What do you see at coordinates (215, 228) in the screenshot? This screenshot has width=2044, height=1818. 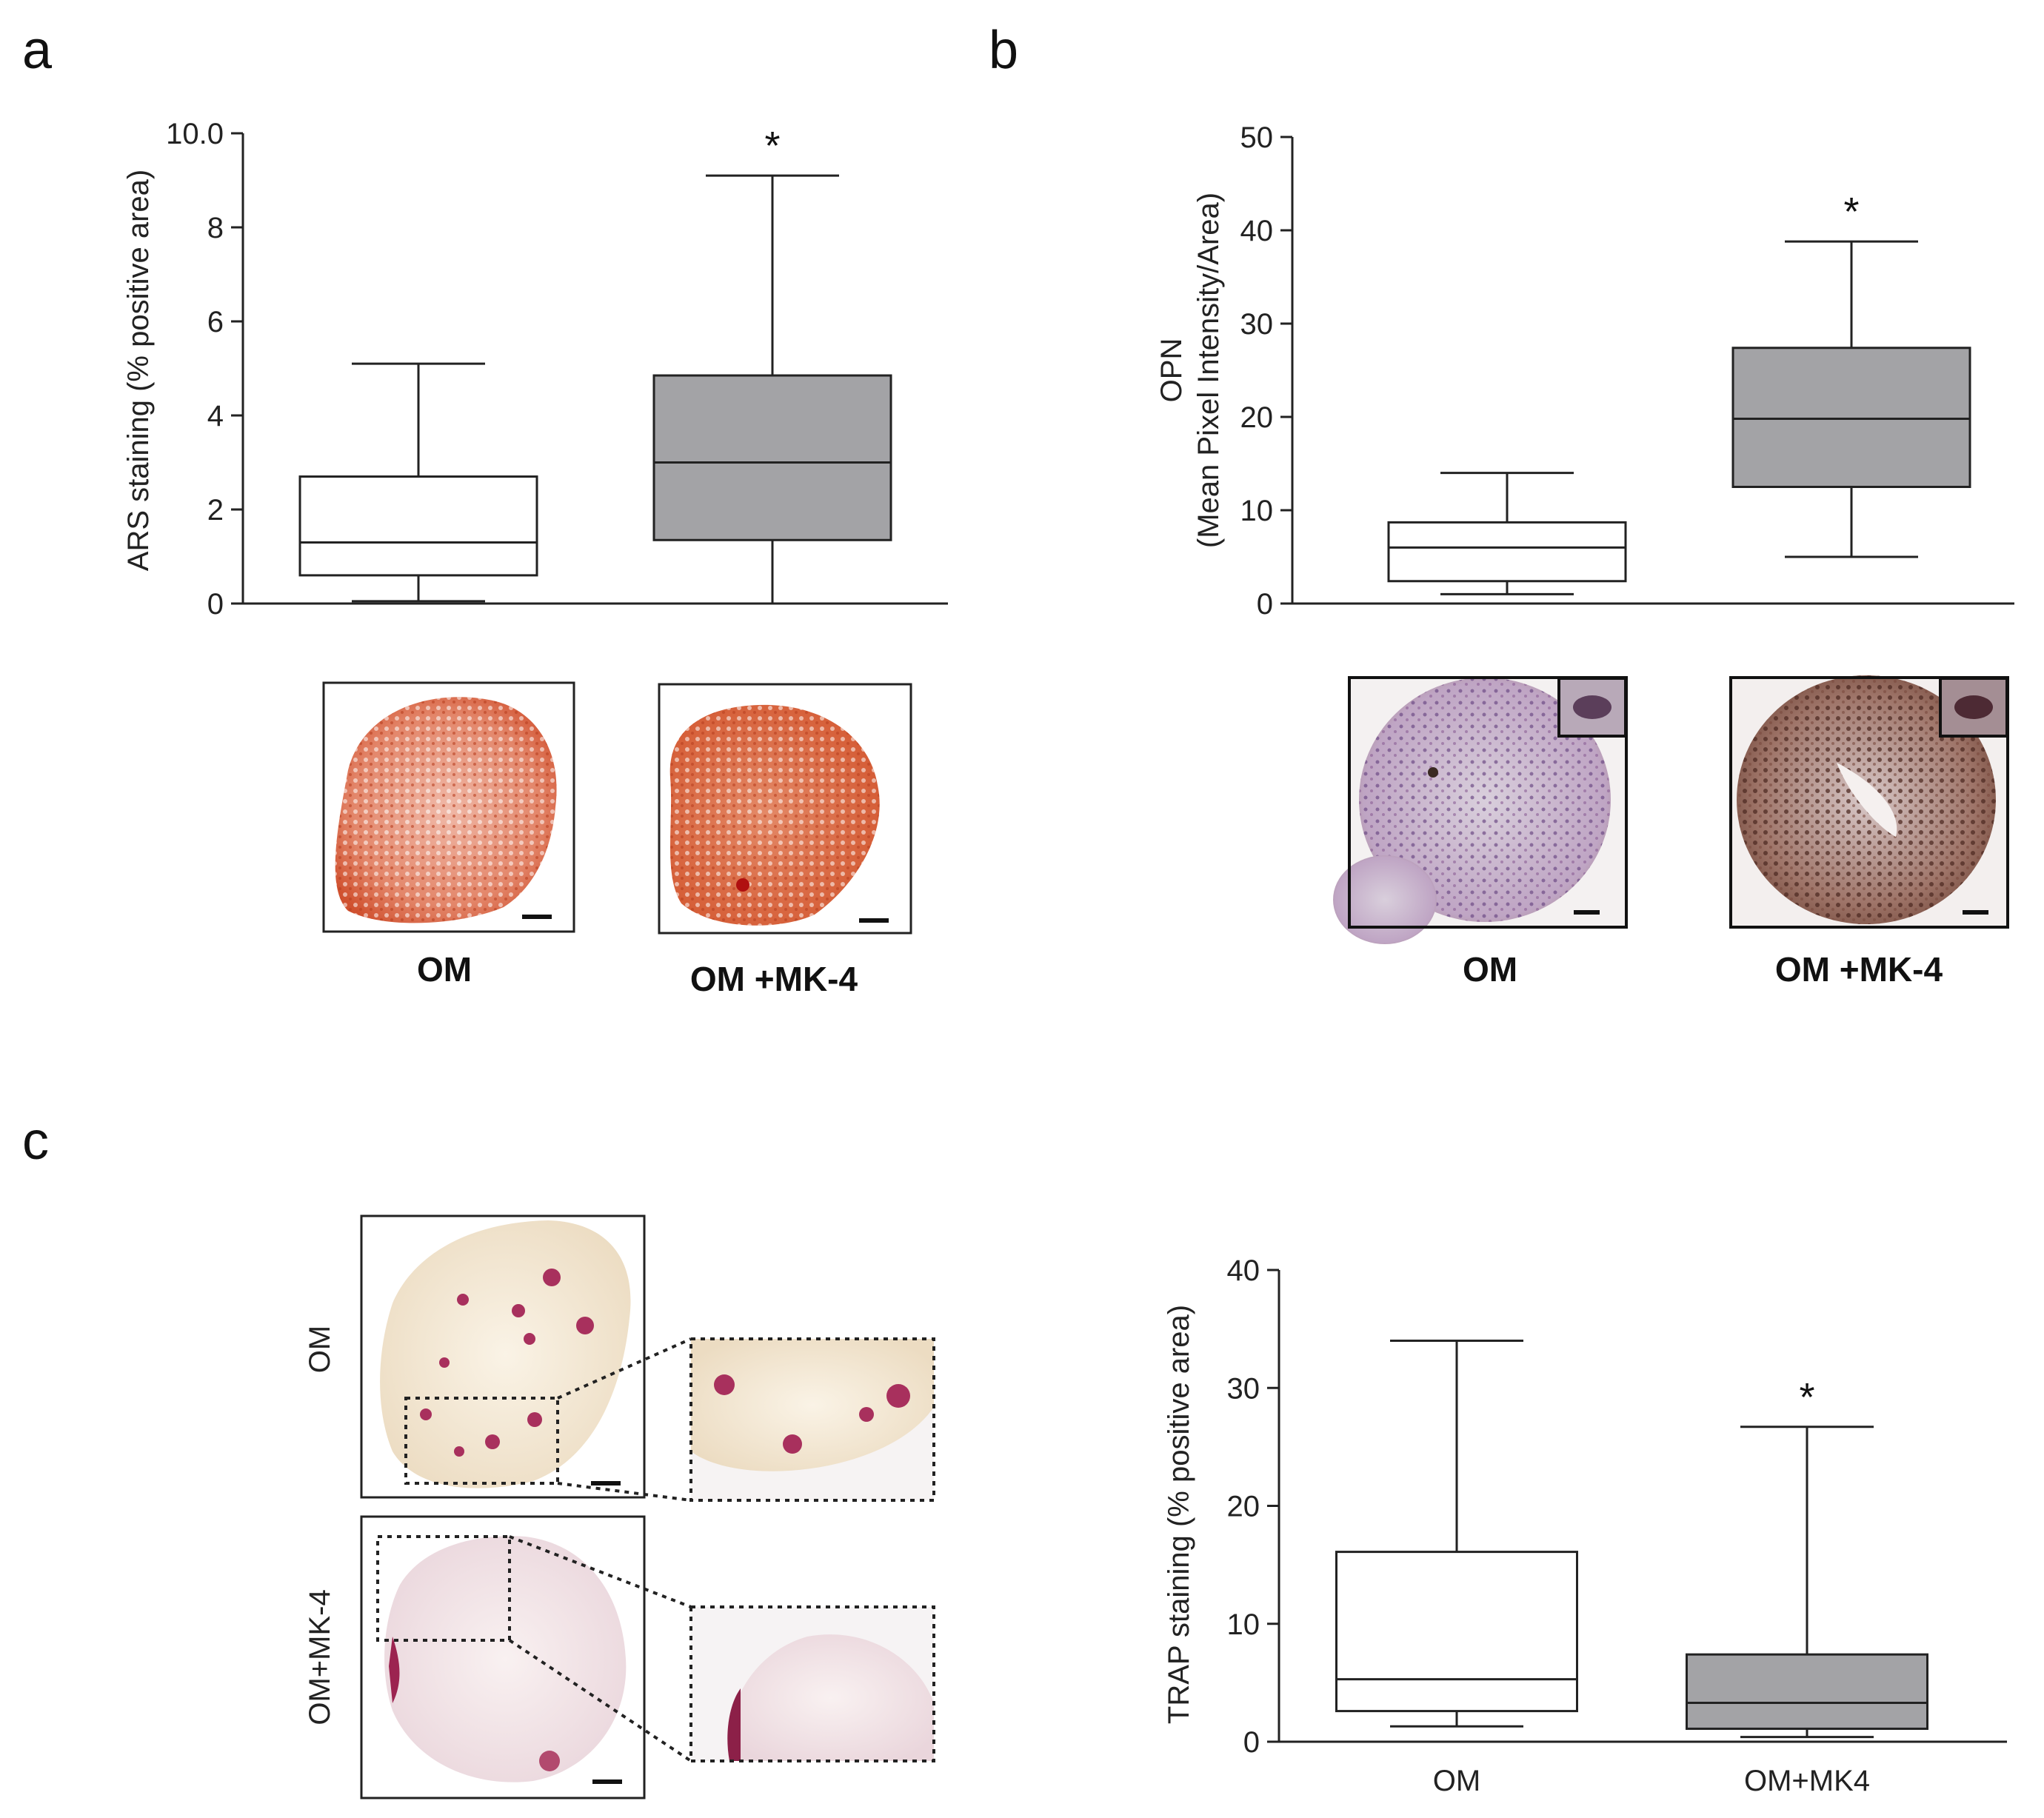 I see `y-tick-label: 8` at bounding box center [215, 228].